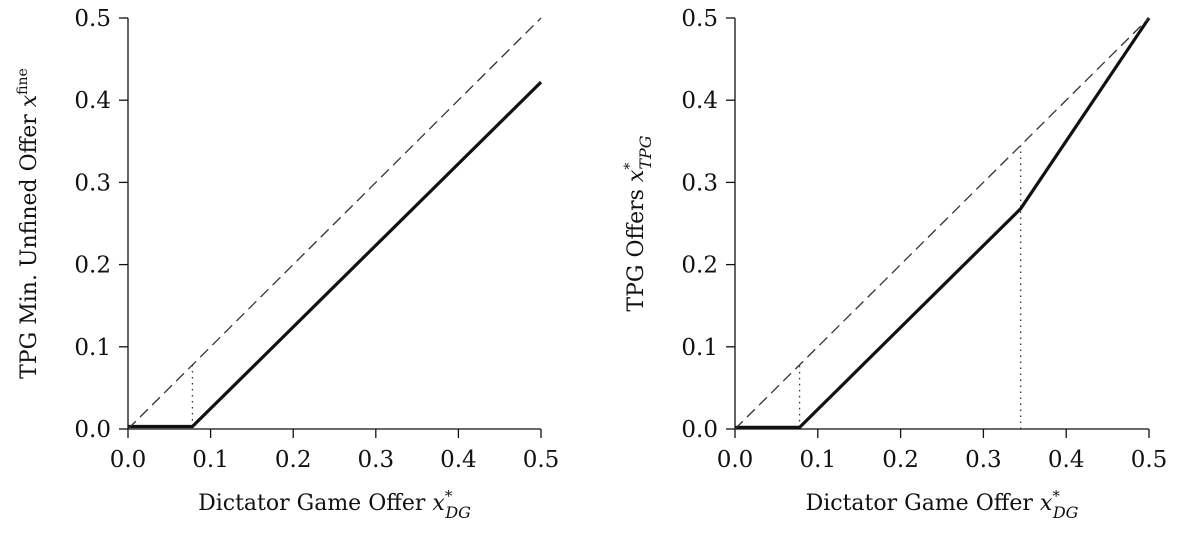 The height and width of the screenshot is (545, 1182). Describe the element at coordinates (636, 247) in the screenshot. I see `y-axis-label-text: TPG Offers` at that location.